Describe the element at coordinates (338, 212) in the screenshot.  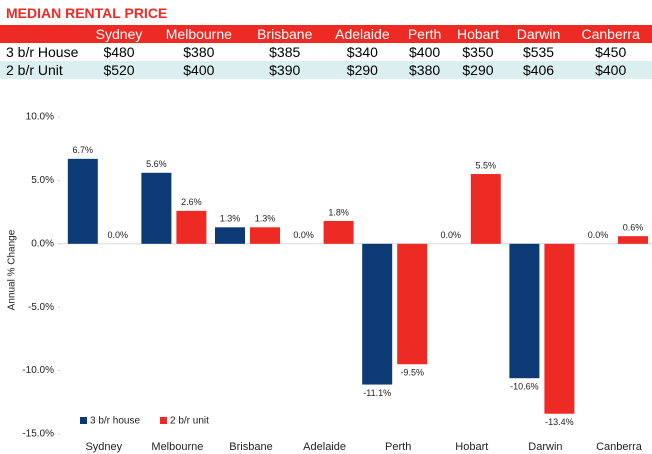
I see `value-label: 1.8%` at that location.